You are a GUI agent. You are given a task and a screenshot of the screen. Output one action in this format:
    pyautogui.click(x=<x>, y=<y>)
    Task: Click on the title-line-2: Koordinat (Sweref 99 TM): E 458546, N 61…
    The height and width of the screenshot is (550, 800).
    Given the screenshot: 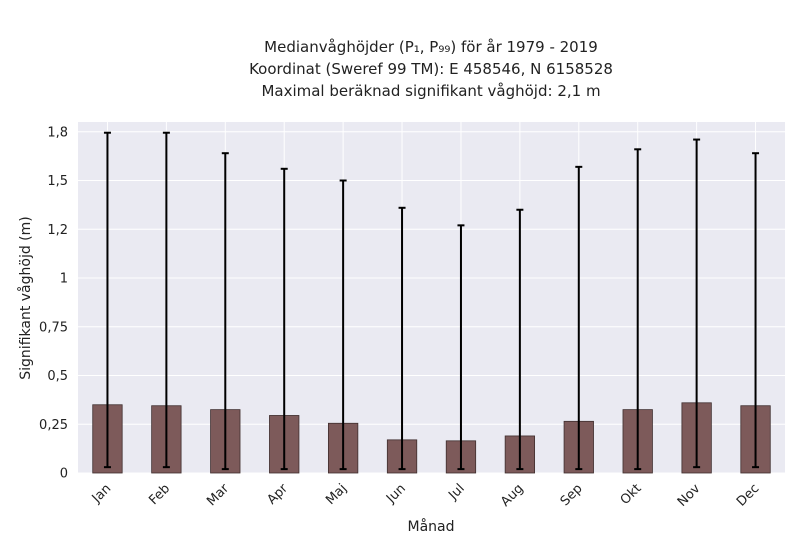 What is the action you would take?
    pyautogui.click(x=431, y=69)
    